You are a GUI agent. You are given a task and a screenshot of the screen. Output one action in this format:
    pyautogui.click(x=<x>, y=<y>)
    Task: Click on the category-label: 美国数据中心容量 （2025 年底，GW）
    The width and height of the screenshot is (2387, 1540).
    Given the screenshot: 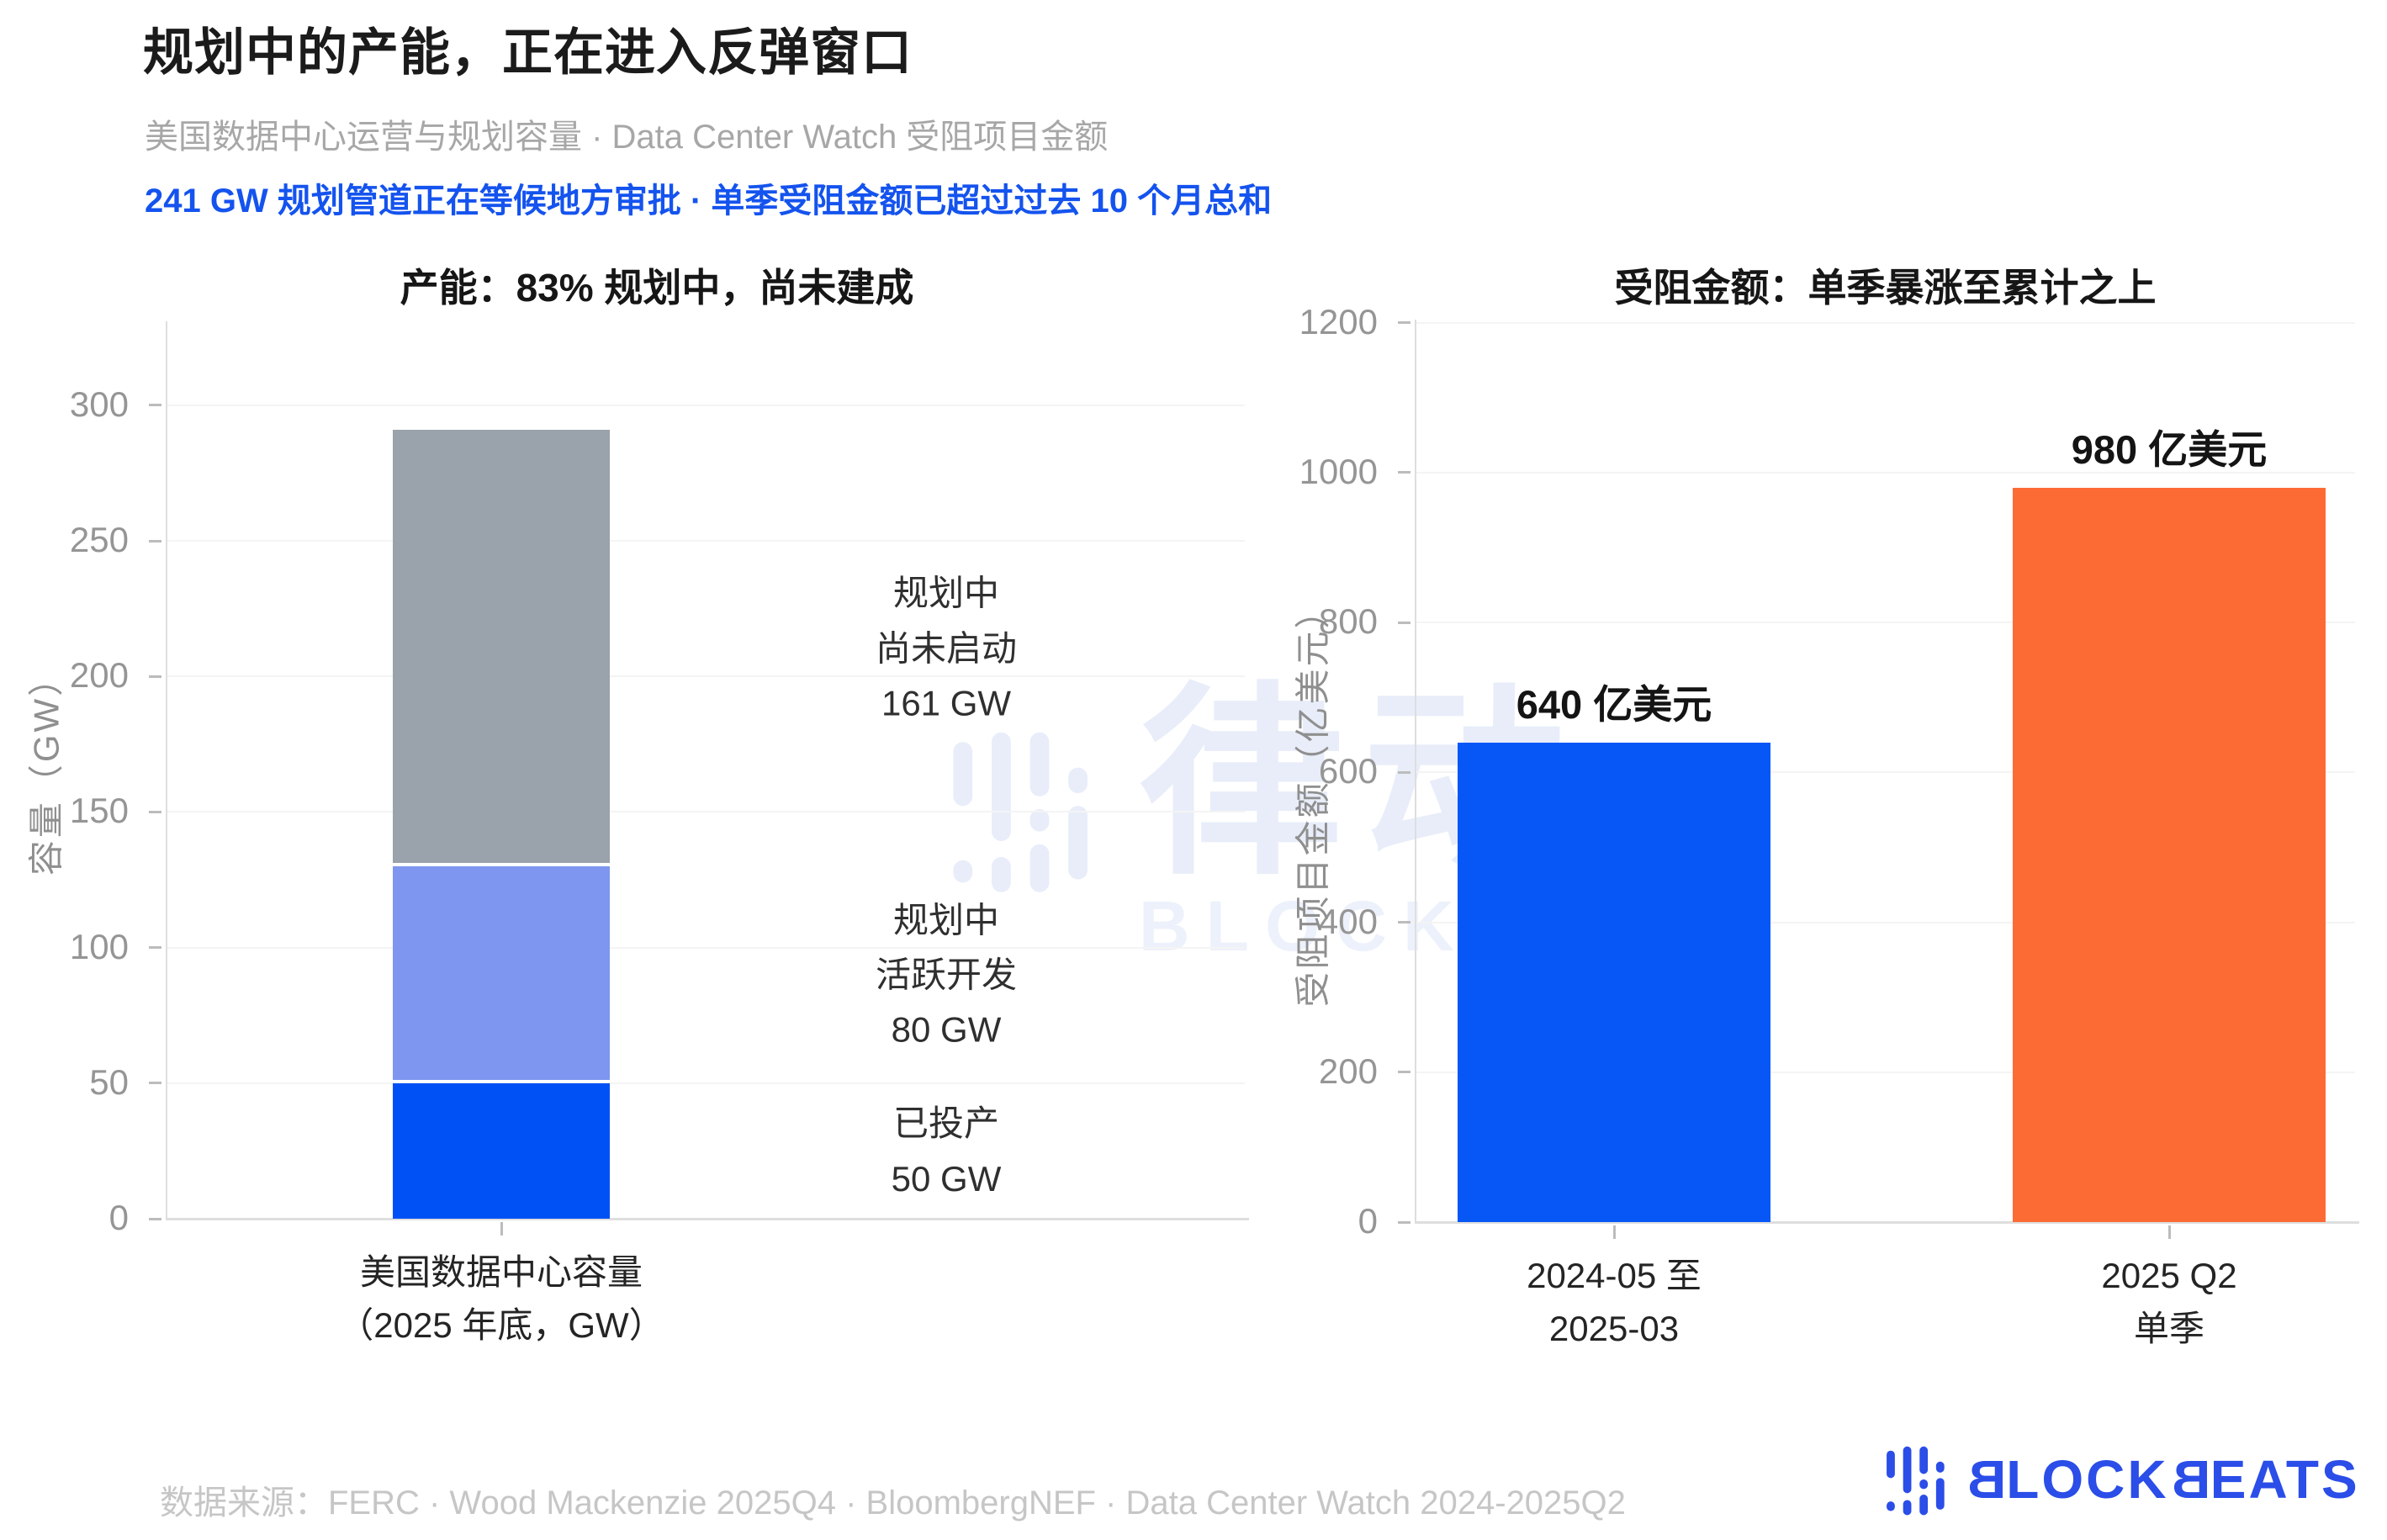 What is the action you would take?
    pyautogui.click(x=501, y=1298)
    